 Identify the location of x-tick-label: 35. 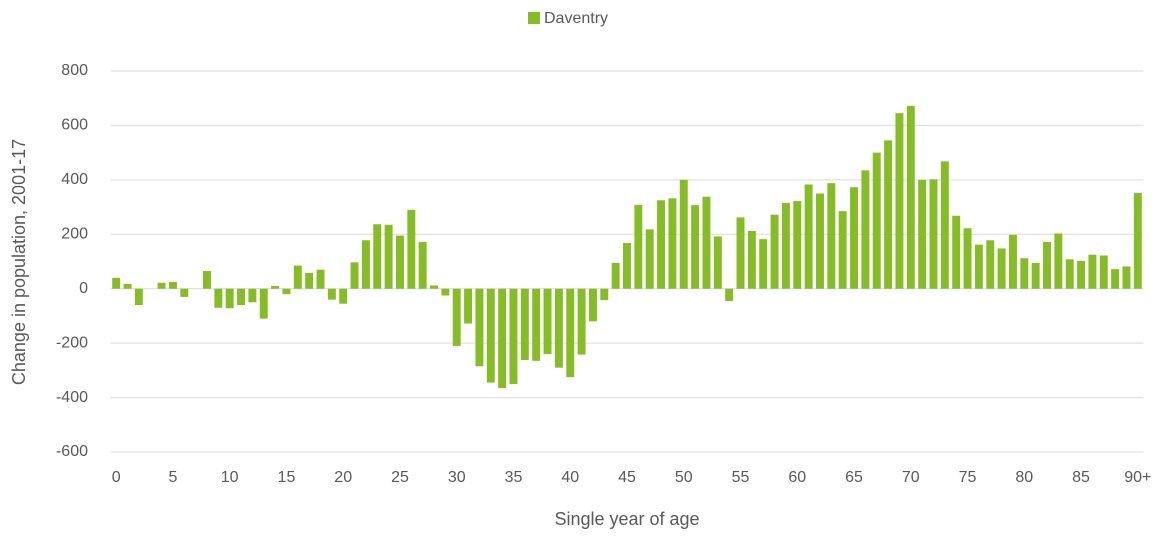
(514, 477).